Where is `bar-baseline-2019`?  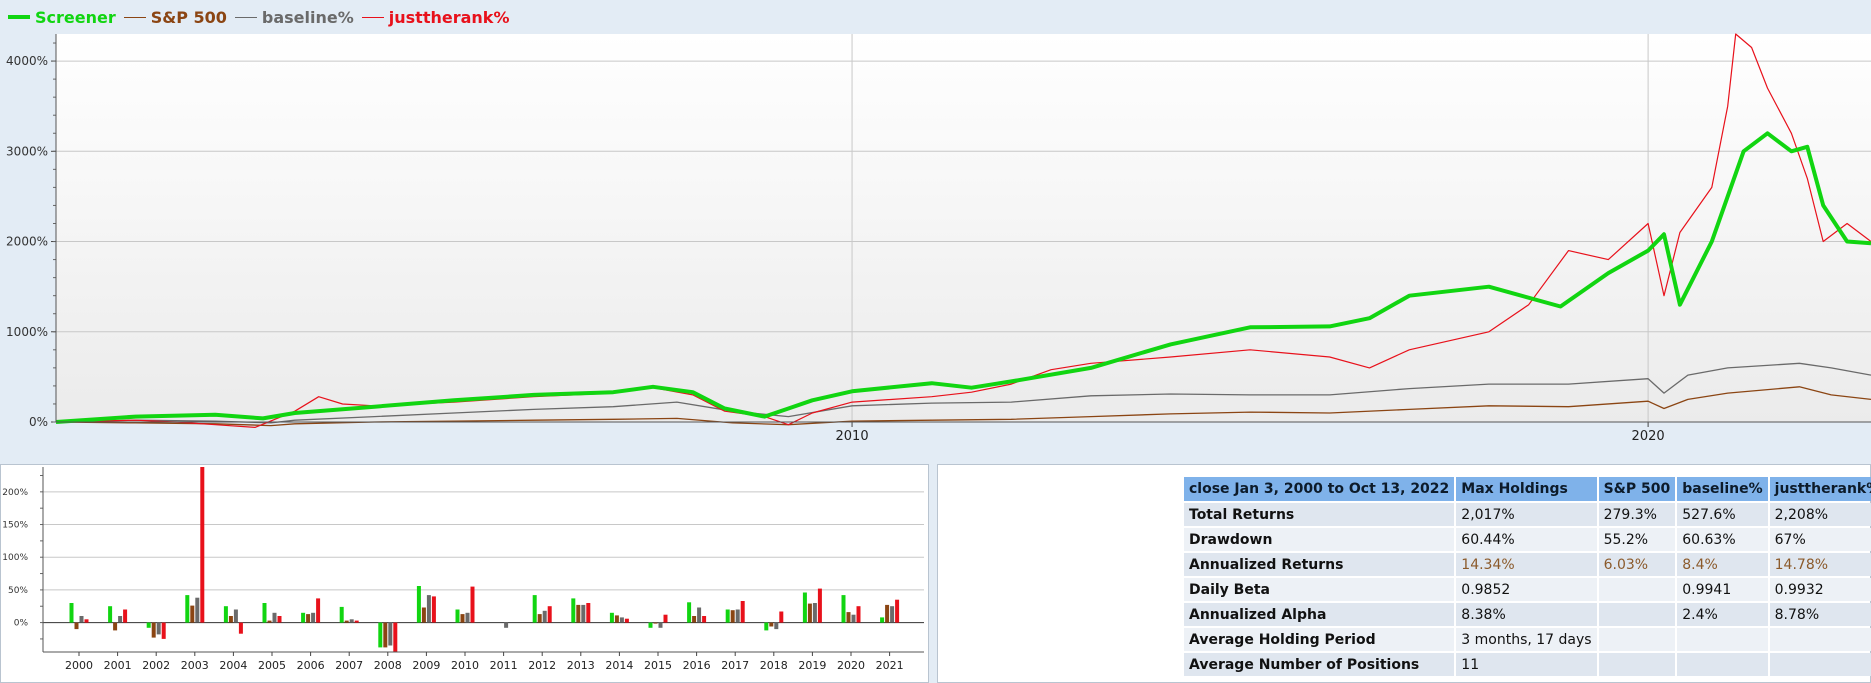
bar-baseline-2019 is located at coordinates (814, 613).